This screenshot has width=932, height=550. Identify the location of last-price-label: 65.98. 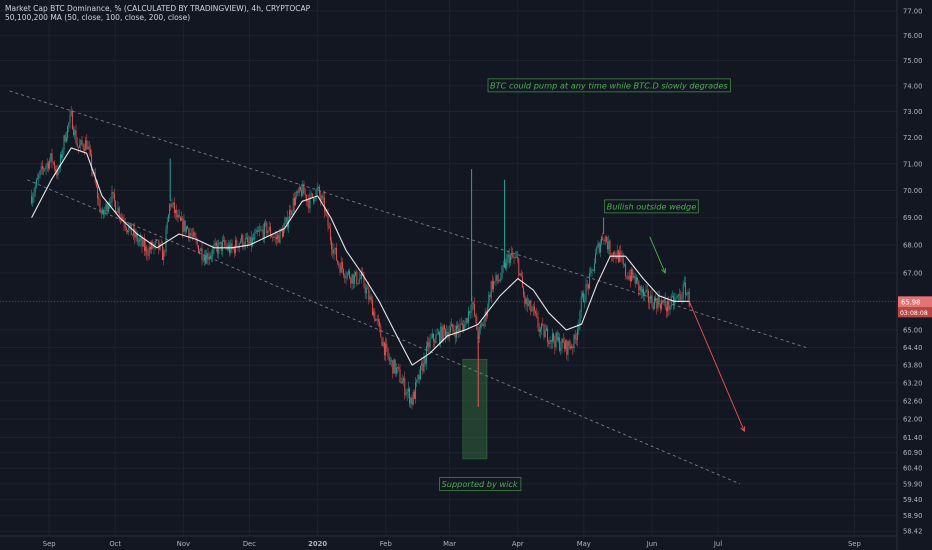
(910, 302).